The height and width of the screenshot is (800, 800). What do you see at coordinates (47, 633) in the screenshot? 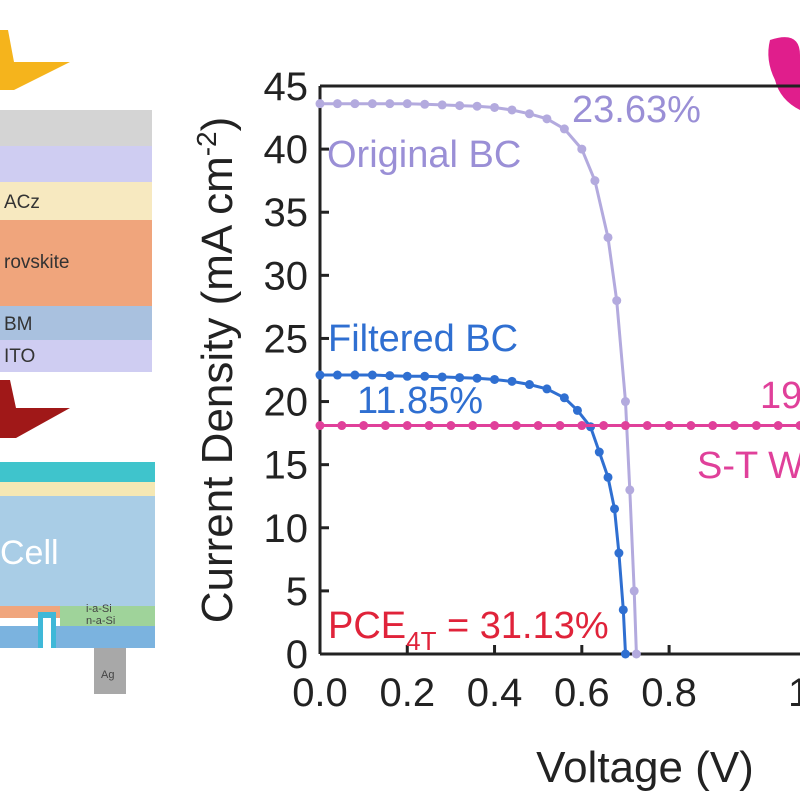
I see `bottom-cell-contact-slot-inner` at bounding box center [47, 633].